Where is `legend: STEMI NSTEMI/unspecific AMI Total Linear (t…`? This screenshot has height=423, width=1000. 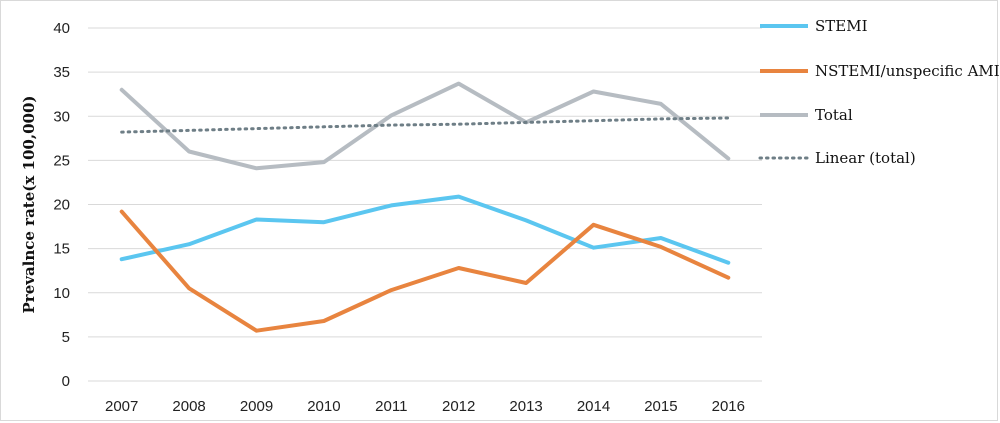
legend: STEMI NSTEMI/unspecific AMI Total Linear (t… is located at coordinates (879, 92).